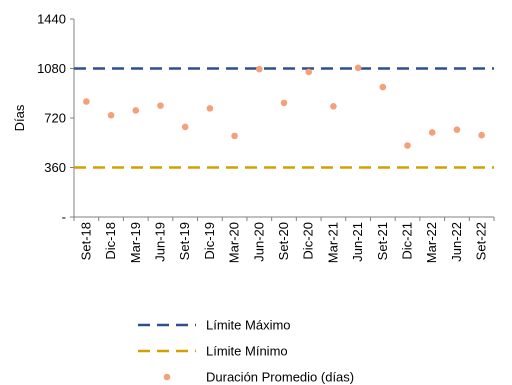  I want to click on x-tick-label: Jun-20, so click(258, 242).